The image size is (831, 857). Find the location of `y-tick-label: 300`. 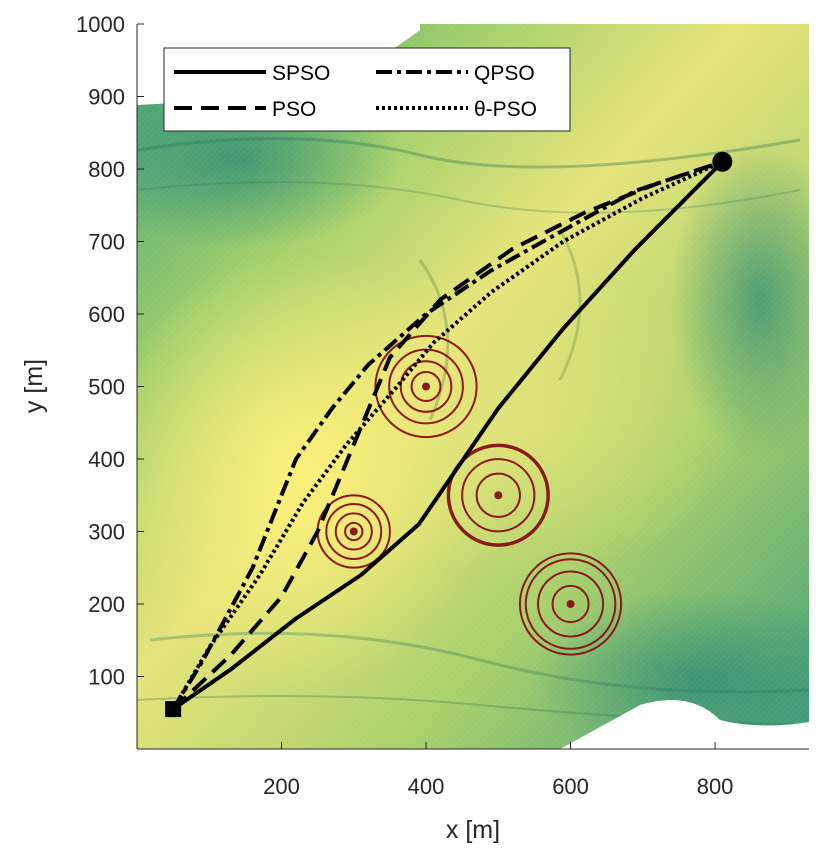

y-tick-label: 300 is located at coordinates (106, 532).